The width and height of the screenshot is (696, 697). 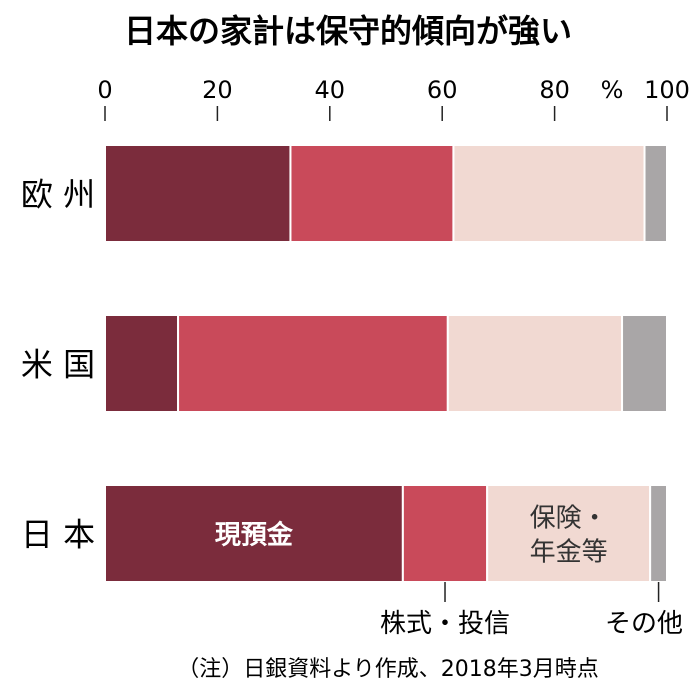 What do you see at coordinates (104, 90) in the screenshot?
I see `x-tick-label: 0` at bounding box center [104, 90].